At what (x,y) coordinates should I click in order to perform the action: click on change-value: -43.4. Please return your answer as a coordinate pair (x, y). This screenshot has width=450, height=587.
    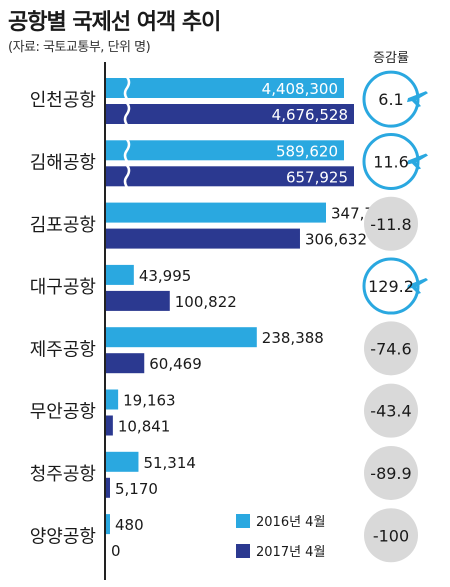
    Looking at the image, I should click on (390, 411).